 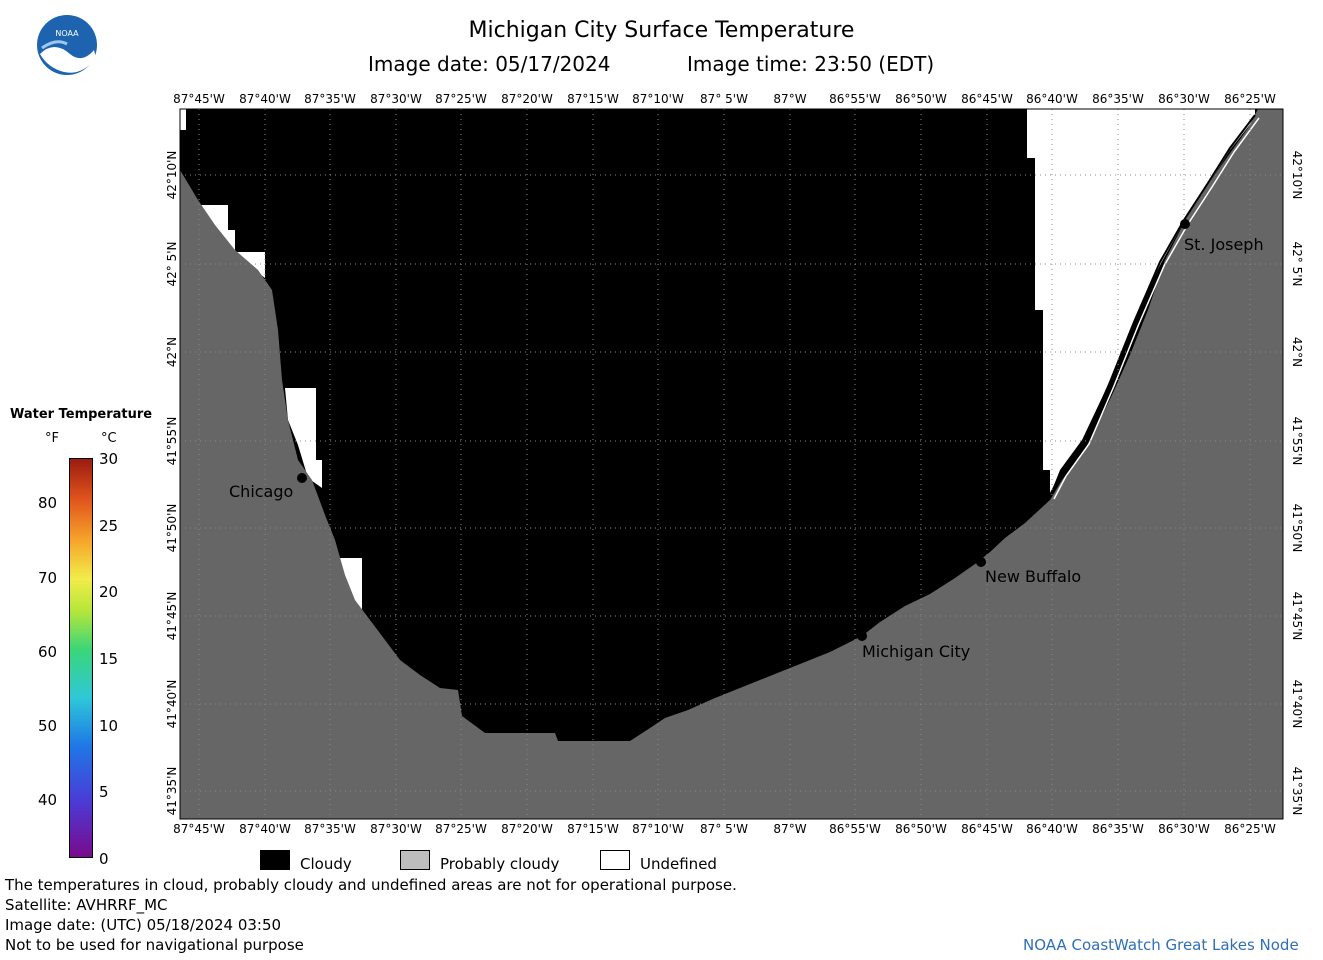 What do you see at coordinates (48, 503) in the screenshot?
I see `fahrenheit-tick: 80` at bounding box center [48, 503].